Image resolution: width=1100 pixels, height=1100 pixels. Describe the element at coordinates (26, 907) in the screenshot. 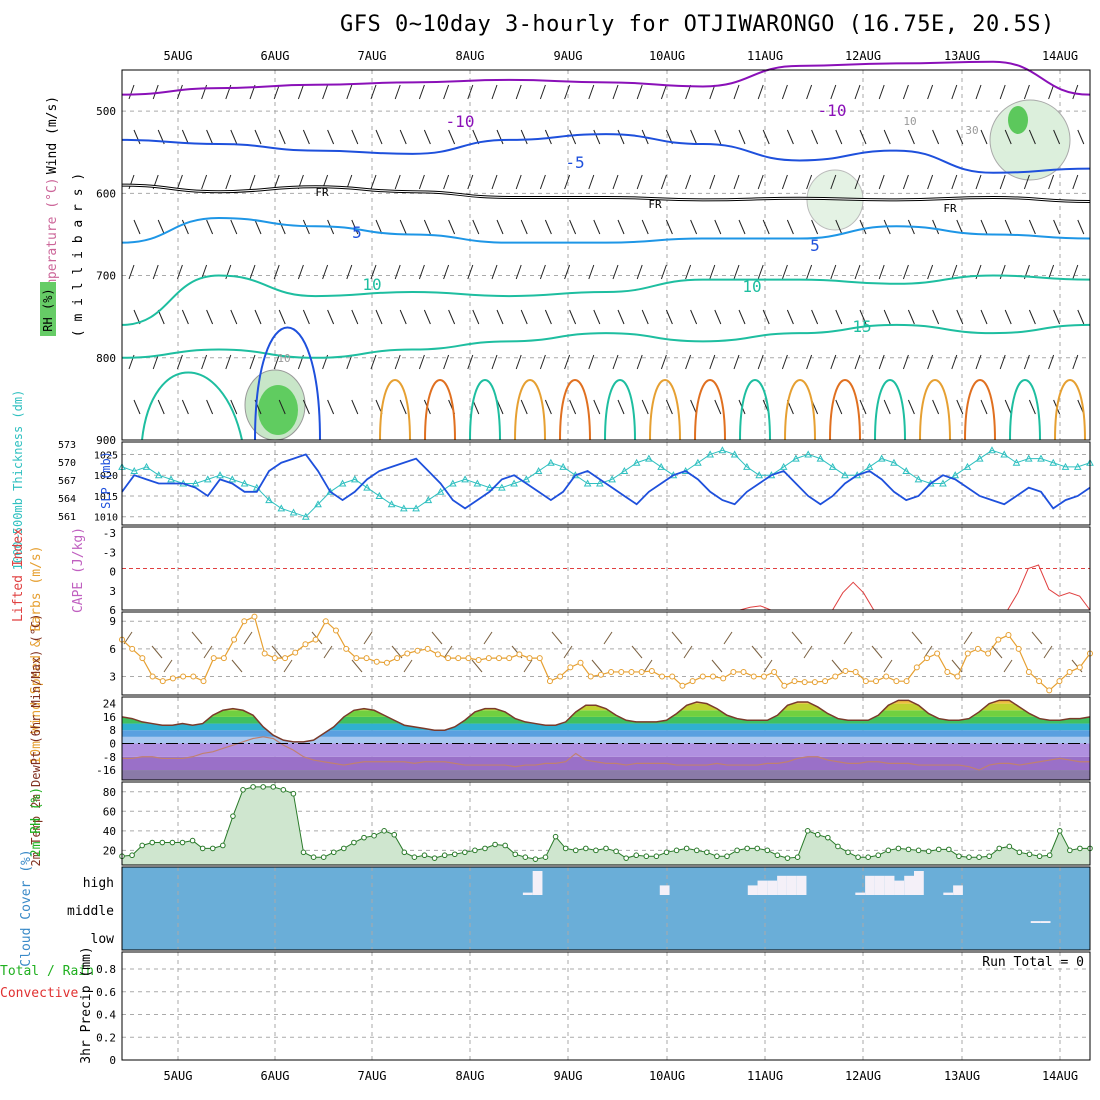

I see `y-axis-label: Cloud Cover (%)` at that location.